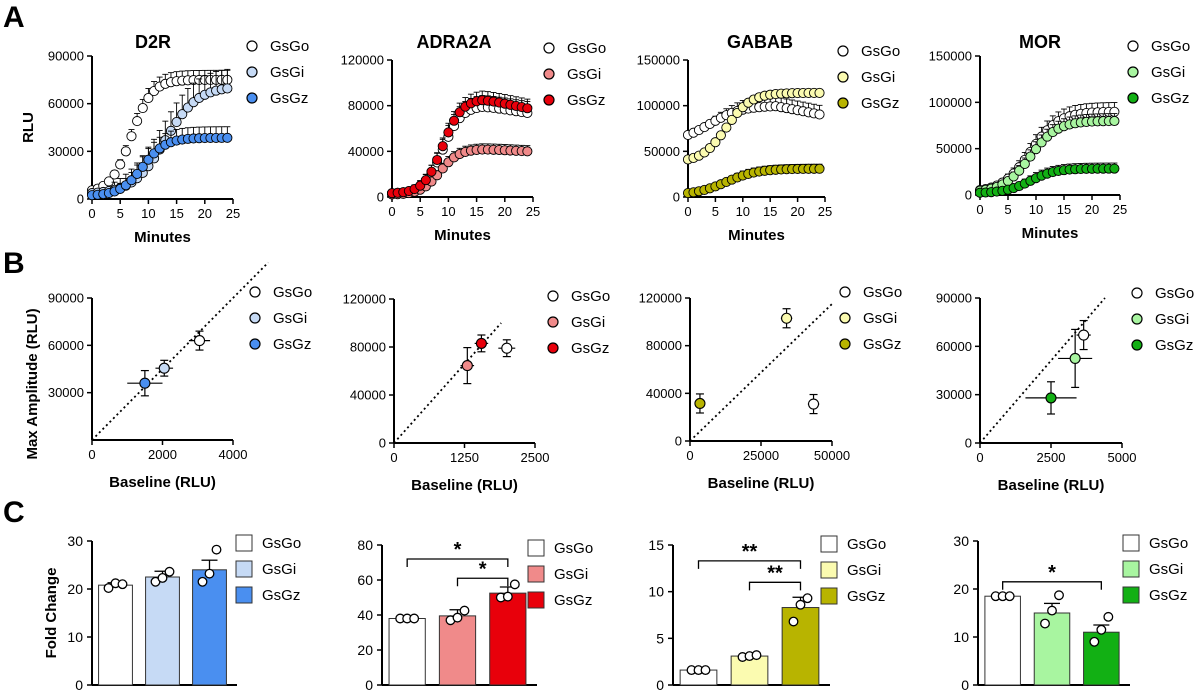  What do you see at coordinates (664, 345) in the screenshot?
I see `y-tick-label: 80000` at bounding box center [664, 345].